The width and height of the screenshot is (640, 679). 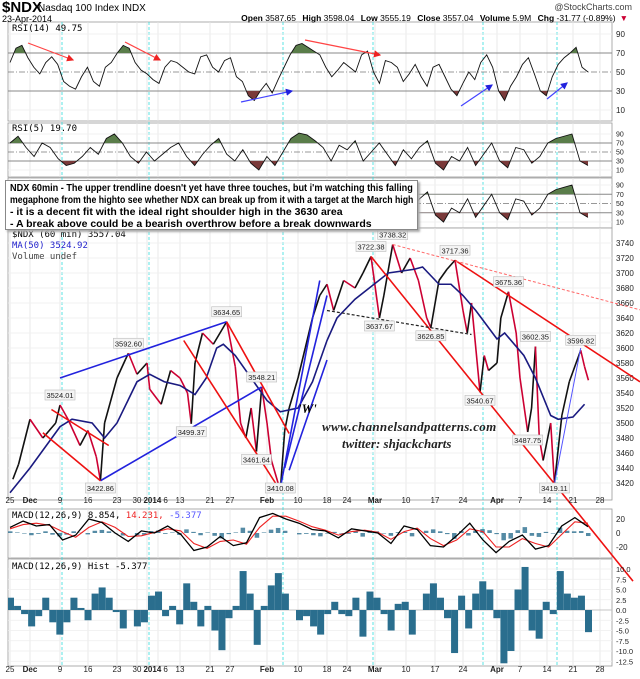 I want to click on x-tick-label: 18, so click(x=327, y=500).